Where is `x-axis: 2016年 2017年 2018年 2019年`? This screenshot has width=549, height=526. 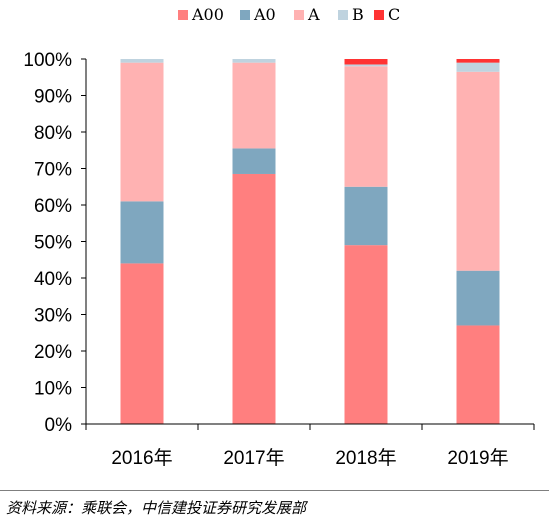 x-axis: 2016年 2017年 2018年 2019年 is located at coordinates (310, 446).